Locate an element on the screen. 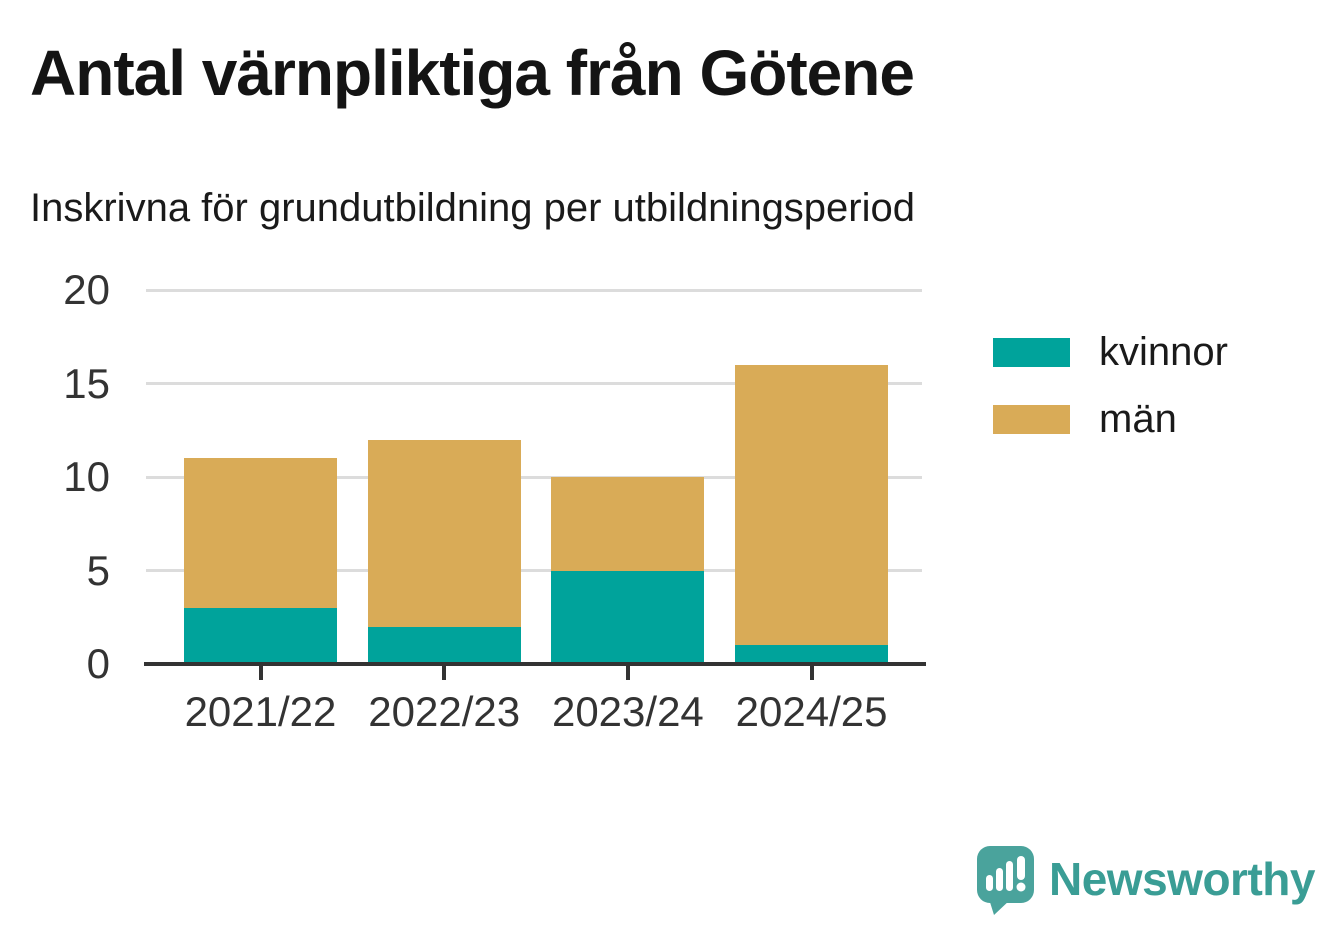 This screenshot has width=1322, height=939. x-tick-label: 2021/22 is located at coordinates (260, 711).